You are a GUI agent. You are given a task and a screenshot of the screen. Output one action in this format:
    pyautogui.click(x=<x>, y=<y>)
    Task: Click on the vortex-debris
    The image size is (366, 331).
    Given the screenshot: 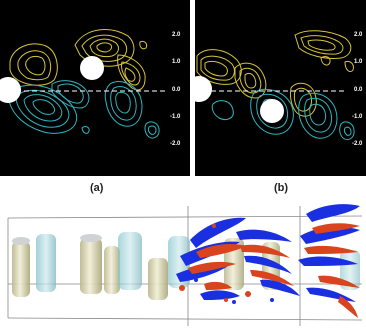 What is the action you would take?
    pyautogui.click(x=234, y=264)
    